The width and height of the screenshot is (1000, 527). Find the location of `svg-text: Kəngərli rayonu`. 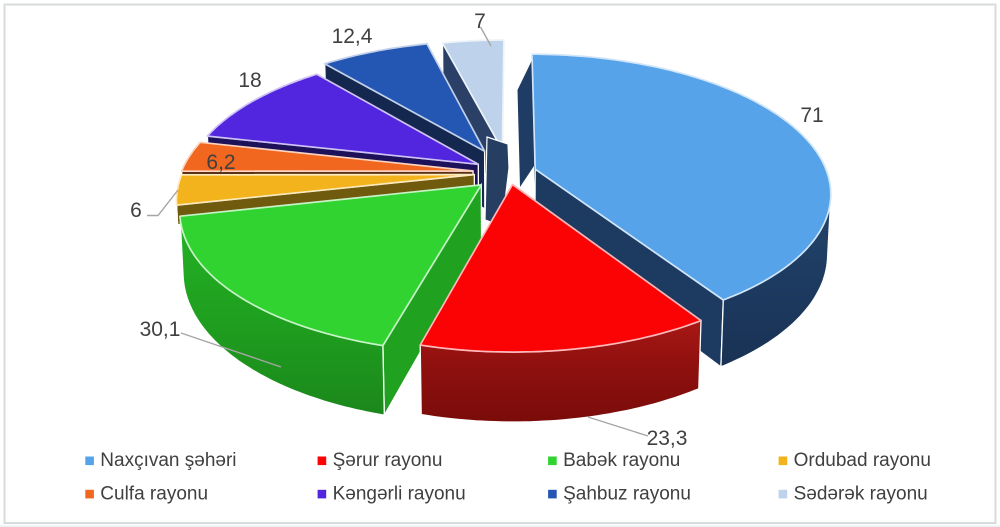

svg-text: Kəngərli rayonu is located at coordinates (399, 493).